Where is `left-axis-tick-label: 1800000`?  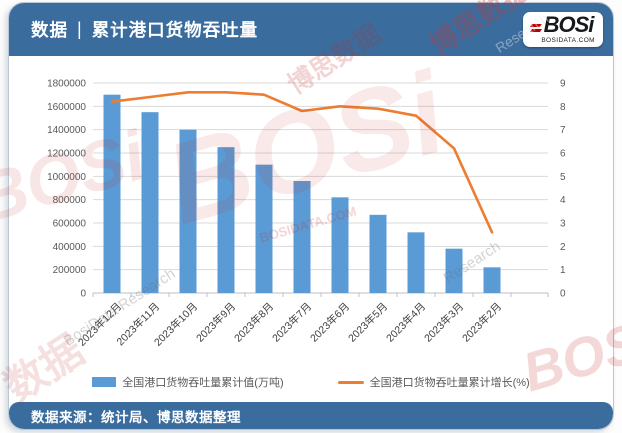 left-axis-tick-label: 1800000 is located at coordinates (66, 84).